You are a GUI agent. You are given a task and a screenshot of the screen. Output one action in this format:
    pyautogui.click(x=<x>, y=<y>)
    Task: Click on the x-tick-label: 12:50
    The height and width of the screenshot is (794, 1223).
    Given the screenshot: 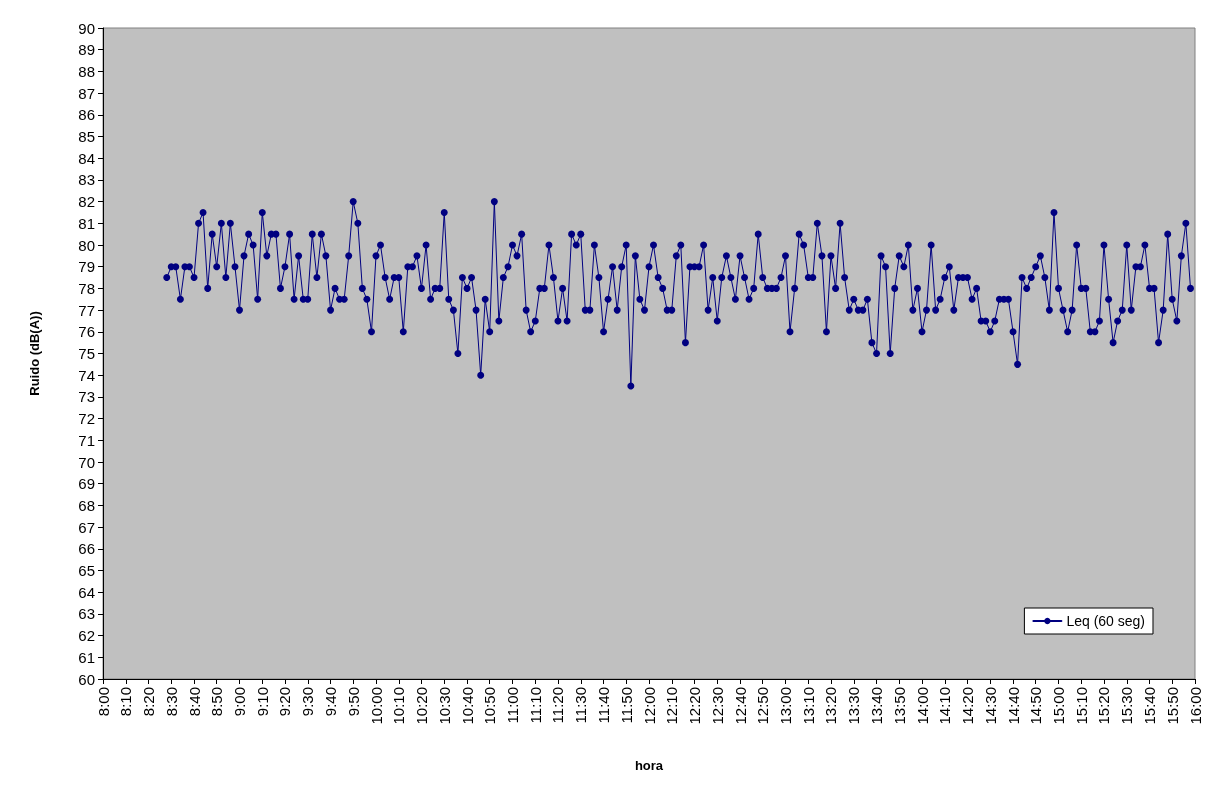 What is the action you would take?
    pyautogui.click(x=763, y=706)
    